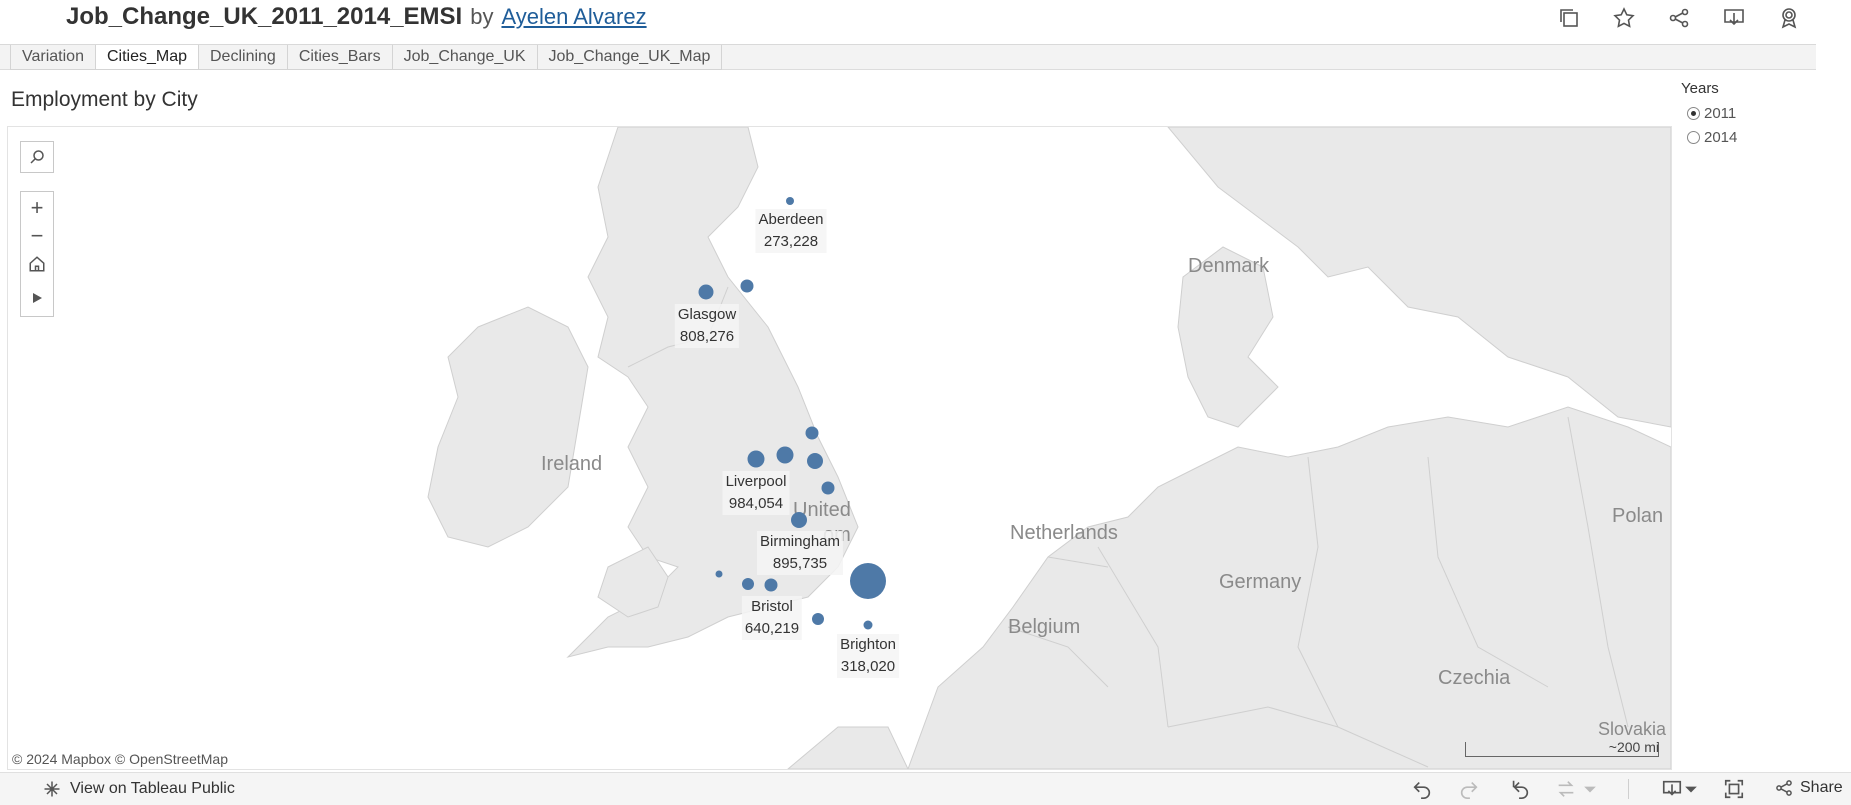 The image size is (1851, 805). Describe the element at coordinates (1734, 18) in the screenshot. I see `download-tray-icon` at that location.